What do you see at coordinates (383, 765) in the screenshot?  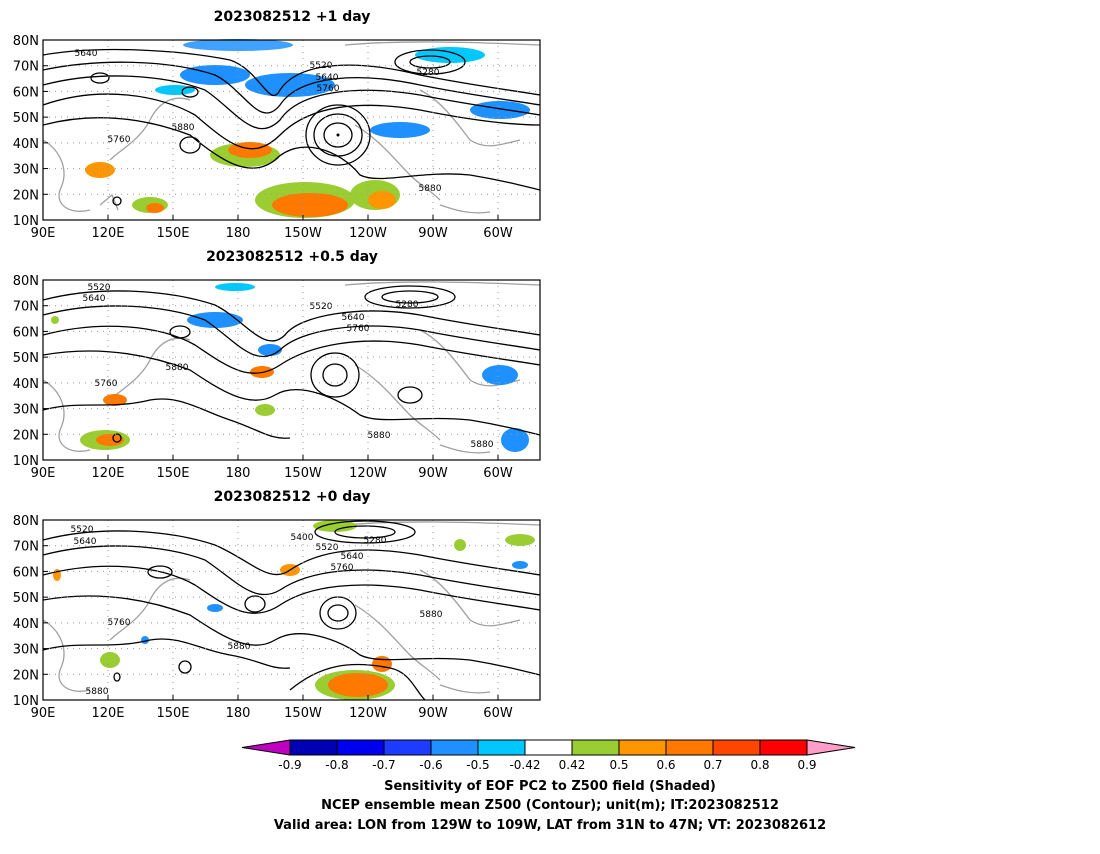 I see `colorbar-tick-label: -0.7` at bounding box center [383, 765].